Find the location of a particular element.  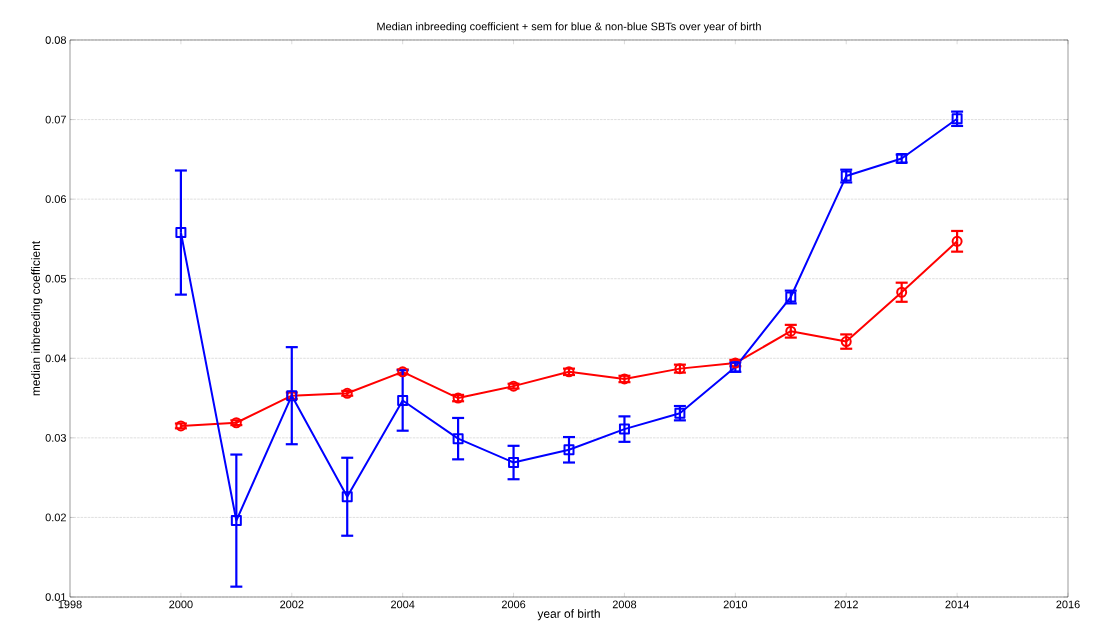

y-tick-label: 0.08 is located at coordinates (55, 40).